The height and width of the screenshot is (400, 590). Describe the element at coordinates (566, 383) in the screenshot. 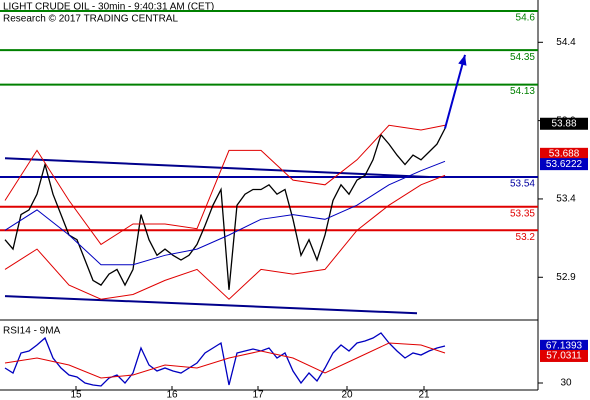

I see `y-tick-label: 30` at that location.